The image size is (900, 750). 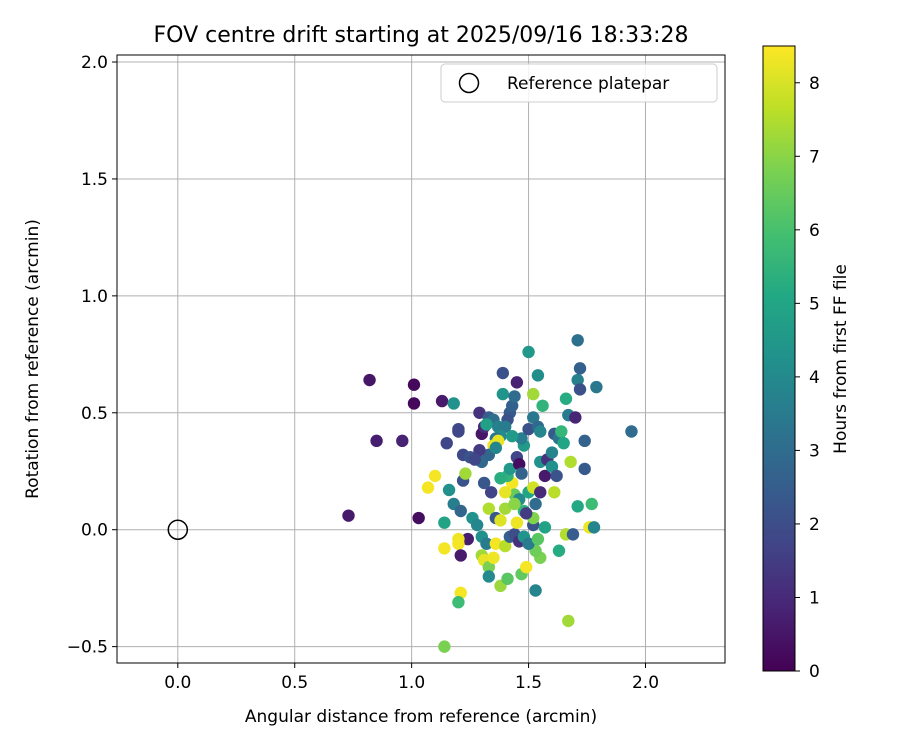 I want to click on reference-platepar-marker, so click(x=178, y=529).